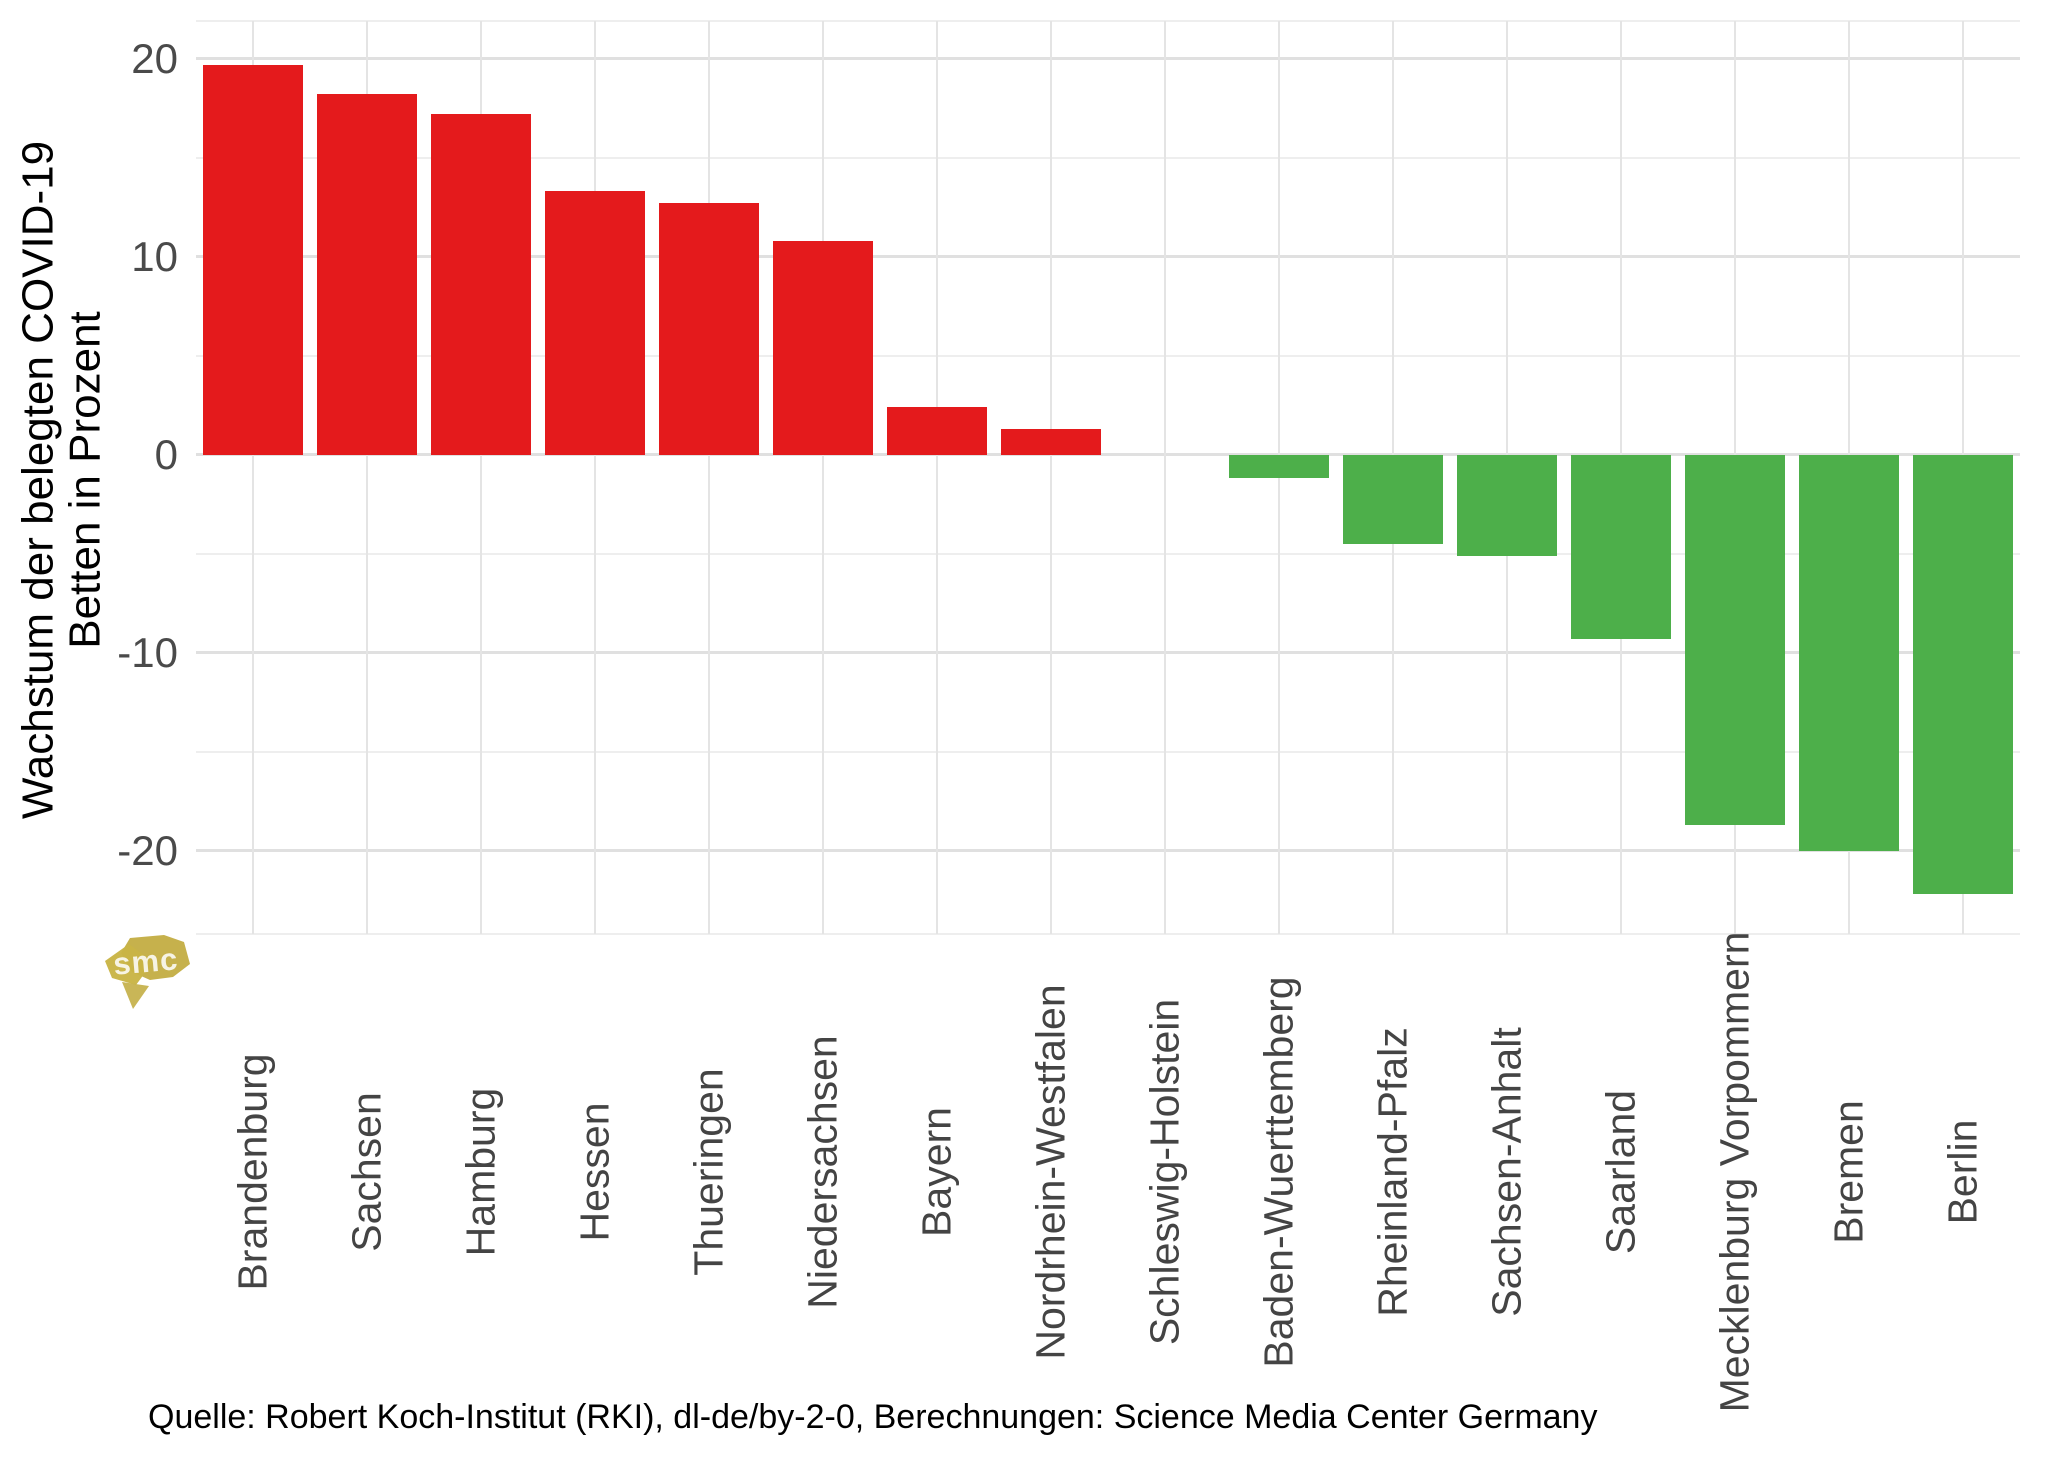  I want to click on x-category-label: Niedersachsen, so click(822, 1172).